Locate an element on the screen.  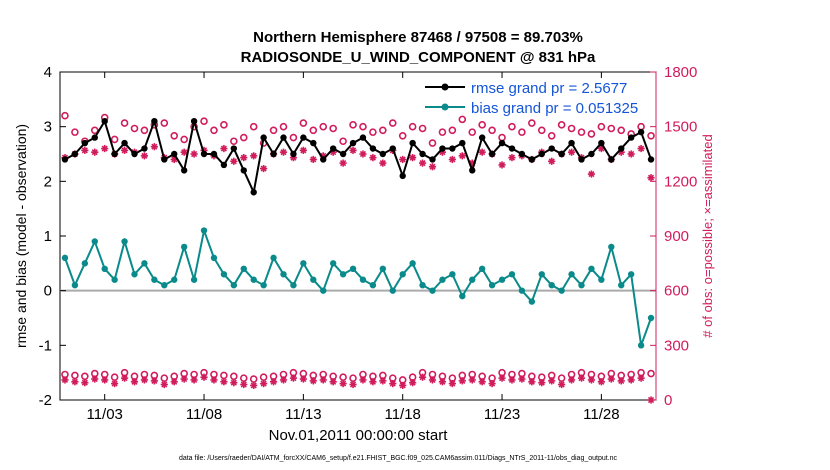
y-right-tick-label: 1500 is located at coordinates (680, 127).